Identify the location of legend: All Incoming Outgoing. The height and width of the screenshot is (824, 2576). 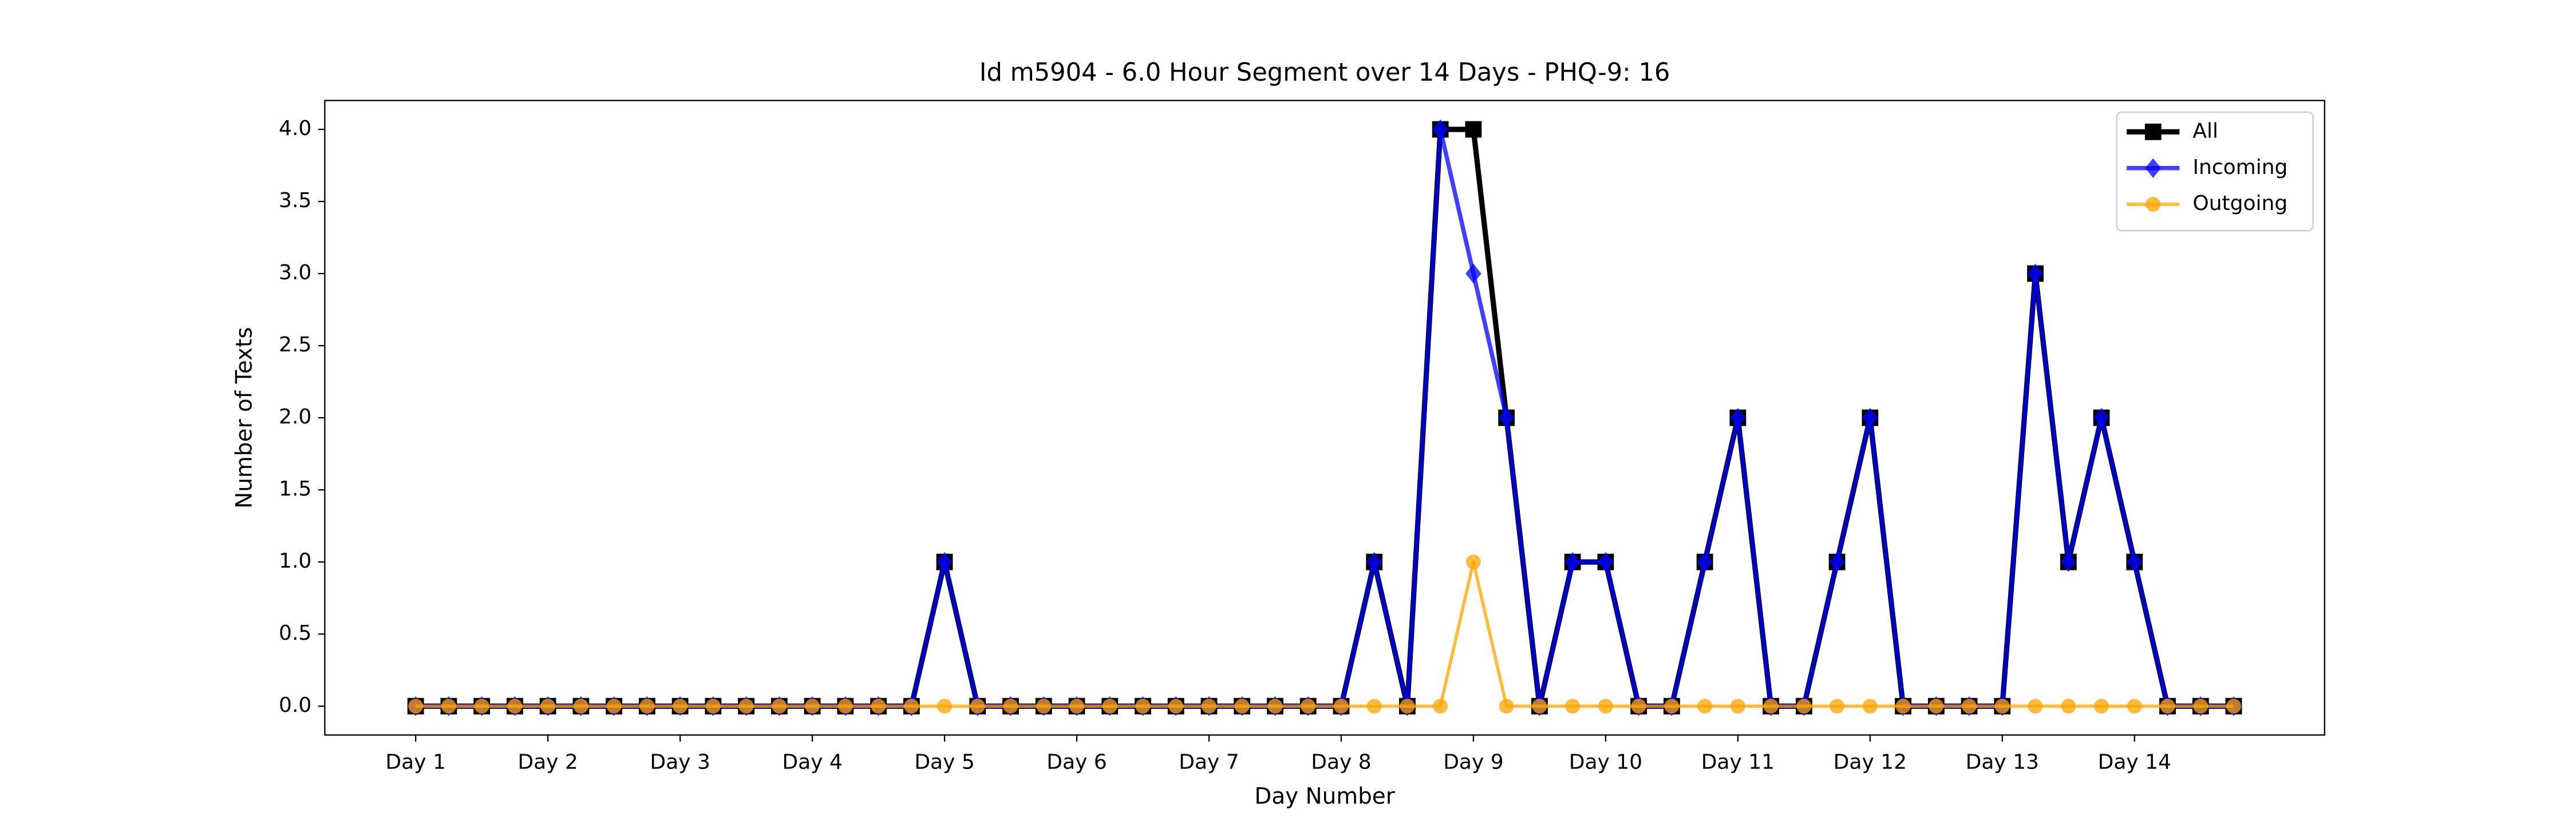
(2215, 171).